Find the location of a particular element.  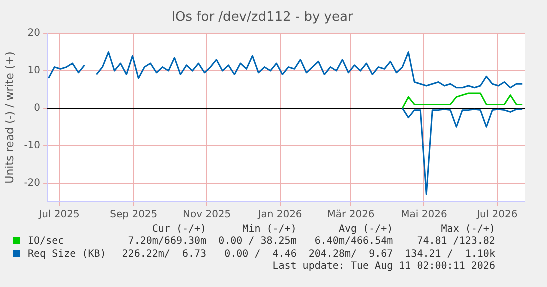

text: 134.21 / 1.10k is located at coordinates (450, 254).